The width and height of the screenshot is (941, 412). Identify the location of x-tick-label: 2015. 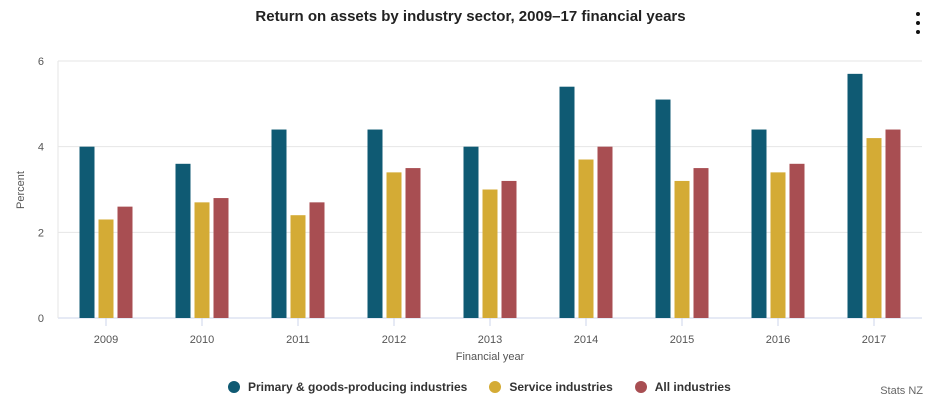
(682, 340).